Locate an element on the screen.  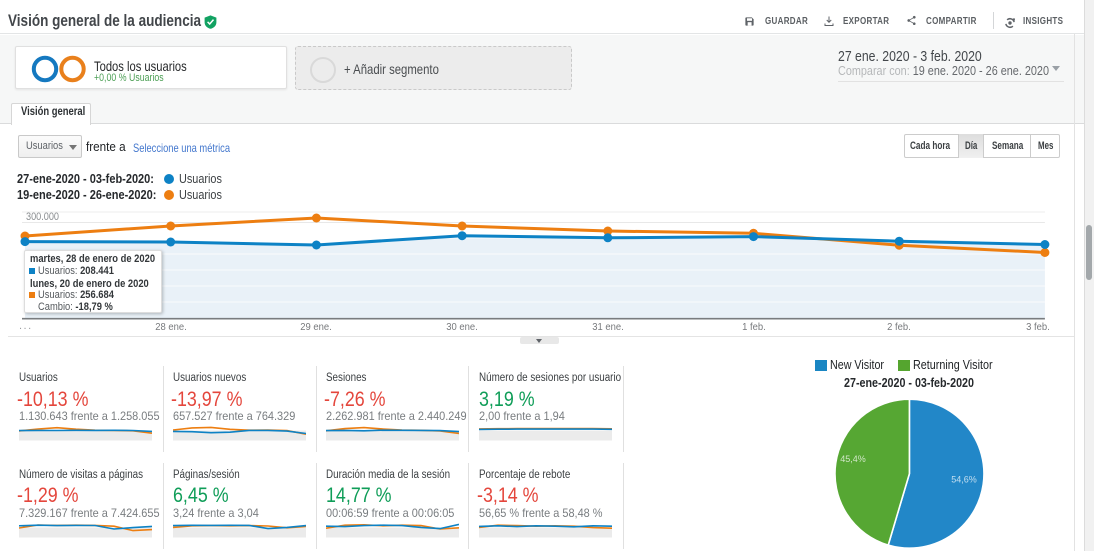
svg-text: 54,6% is located at coordinates (964, 480).